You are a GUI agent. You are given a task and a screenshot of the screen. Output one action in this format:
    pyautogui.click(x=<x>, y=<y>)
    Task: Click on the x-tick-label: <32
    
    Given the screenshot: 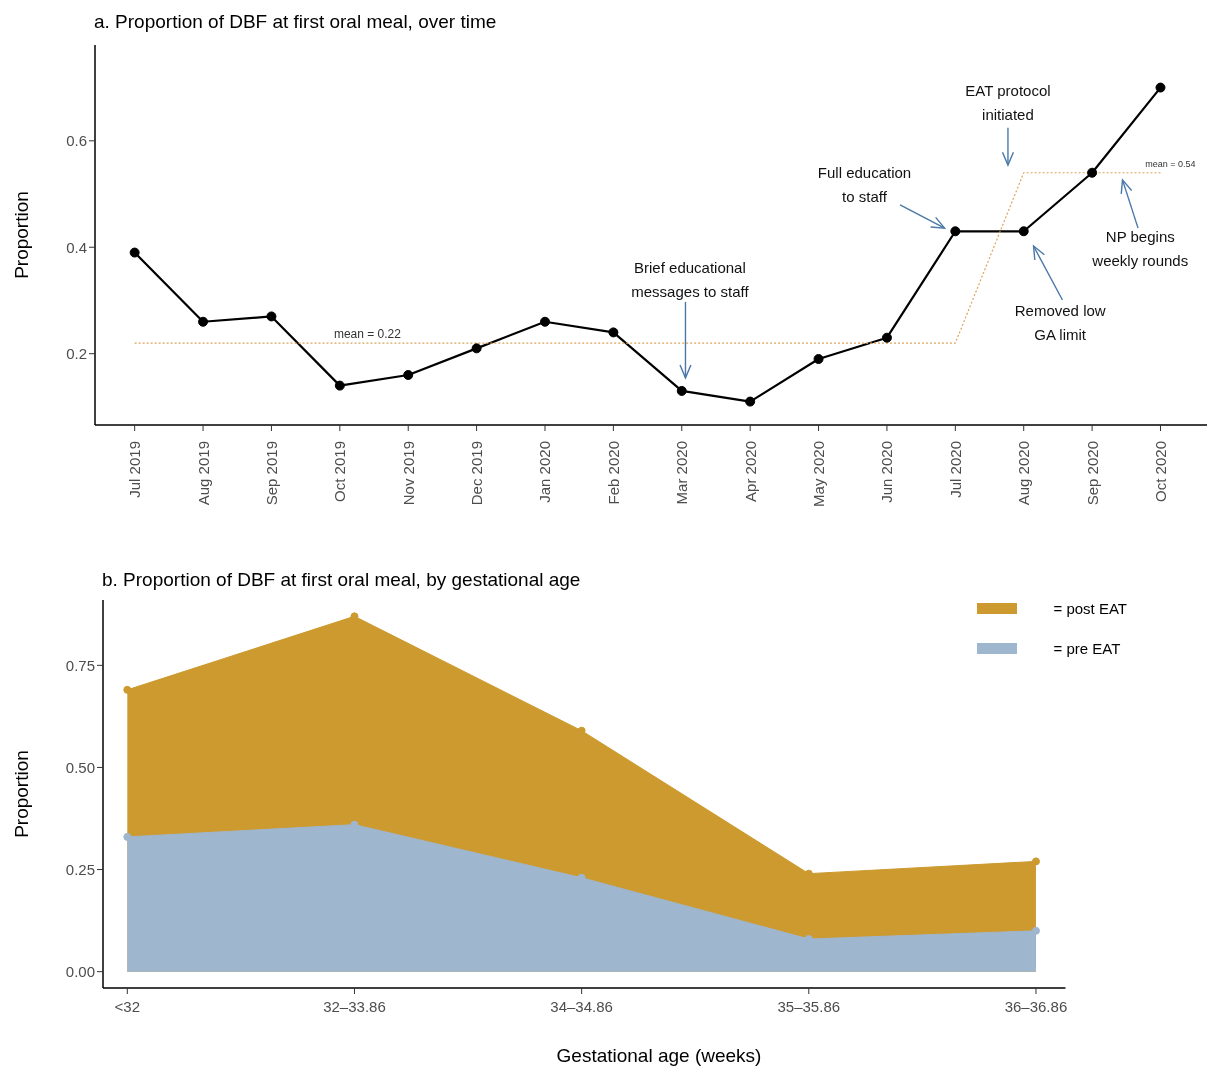 What is the action you would take?
    pyautogui.click(x=127, y=1006)
    